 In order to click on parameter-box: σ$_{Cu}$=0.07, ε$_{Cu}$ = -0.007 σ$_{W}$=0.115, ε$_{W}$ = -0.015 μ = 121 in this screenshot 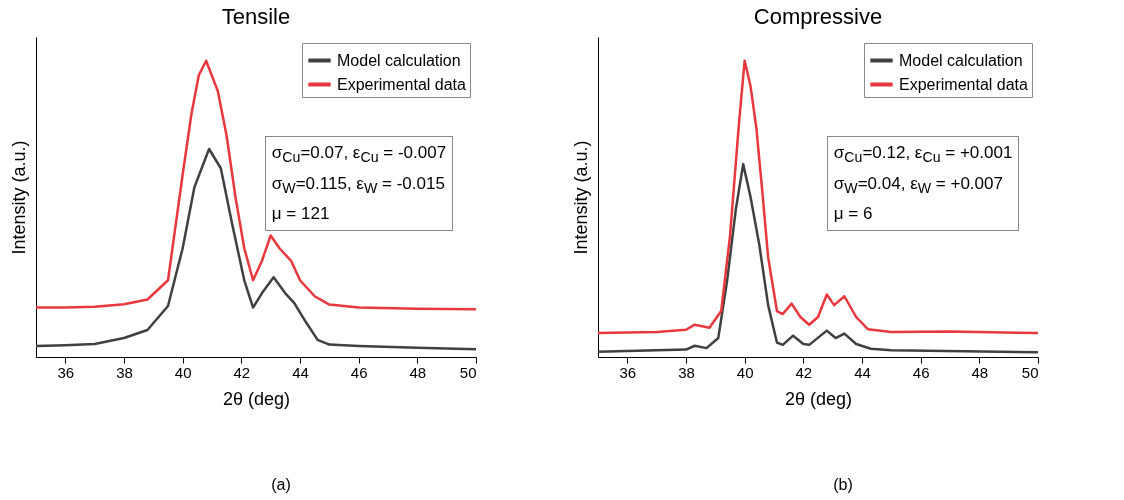, I will do `click(359, 183)`.